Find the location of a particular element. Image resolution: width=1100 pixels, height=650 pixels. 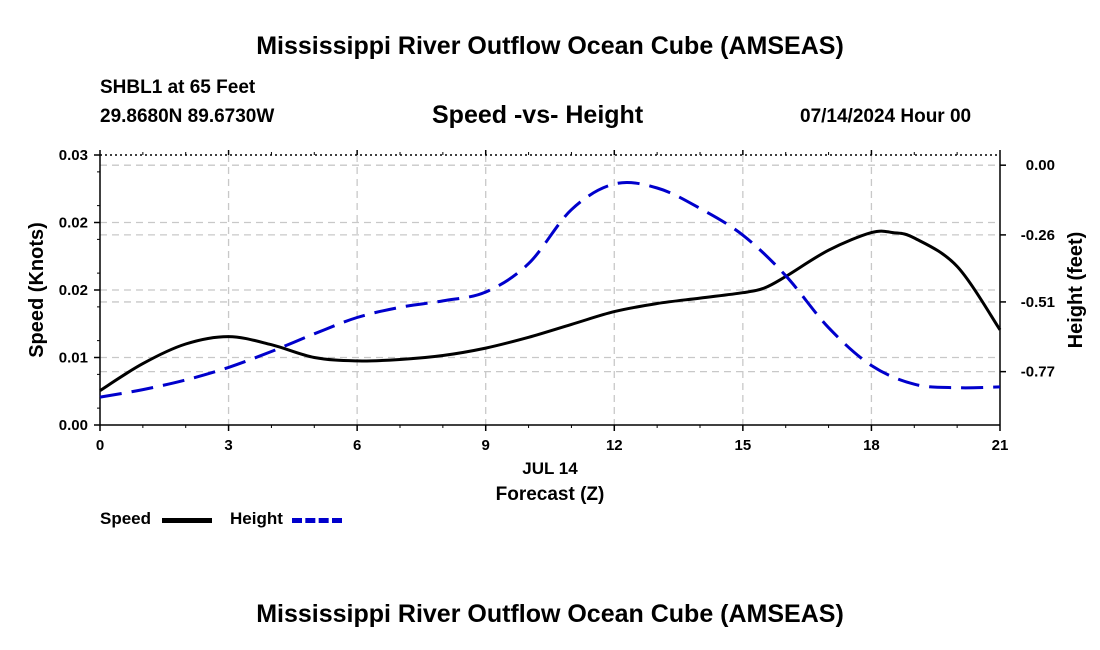

y-left-tick-label: 0.00 is located at coordinates (73, 425).